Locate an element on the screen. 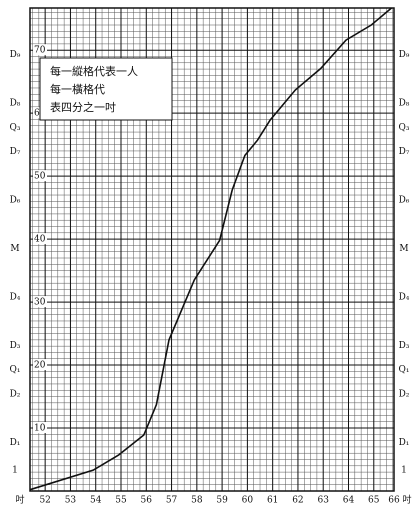 This screenshot has width=414, height=507. x-tick-label: 58 is located at coordinates (197, 501).